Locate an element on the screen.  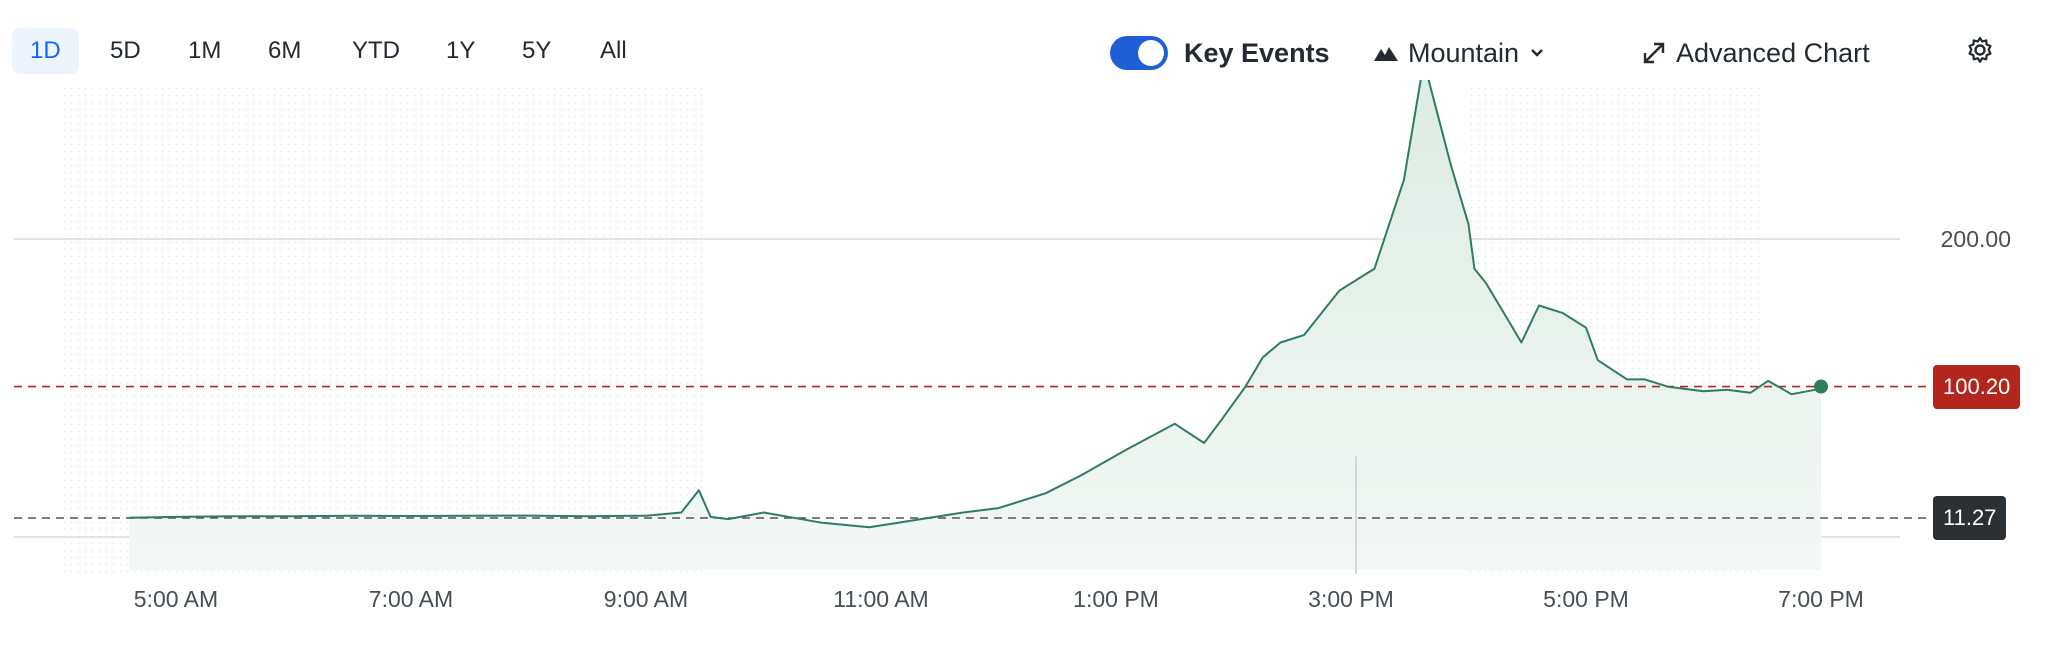
previous-close-tag: 11.27 is located at coordinates (1970, 518).